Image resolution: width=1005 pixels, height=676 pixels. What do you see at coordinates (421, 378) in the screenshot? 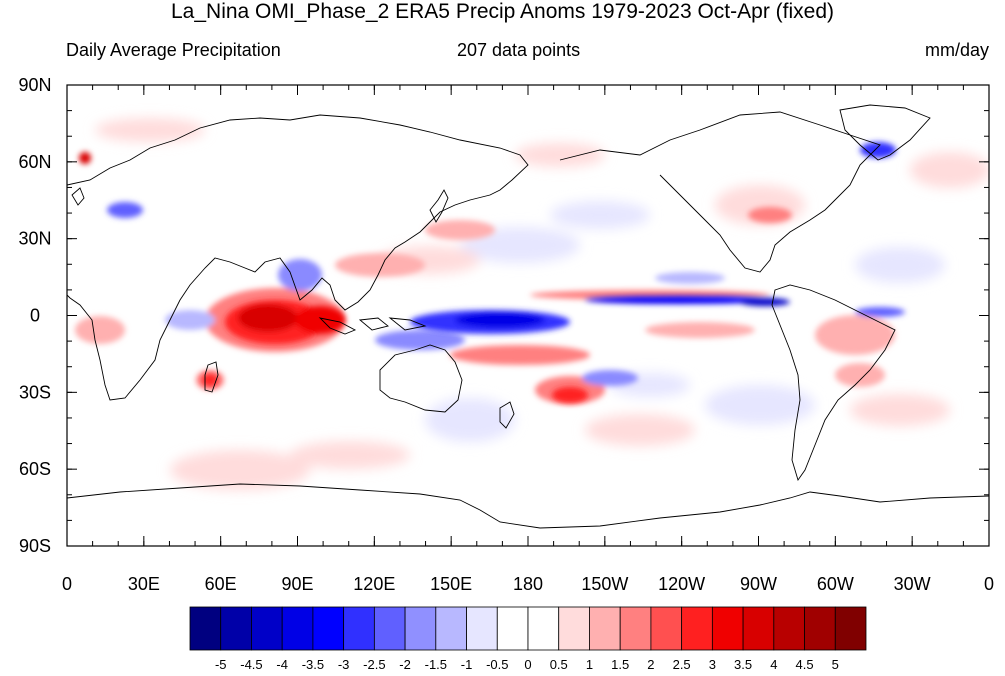
I see `australia-coast` at bounding box center [421, 378].